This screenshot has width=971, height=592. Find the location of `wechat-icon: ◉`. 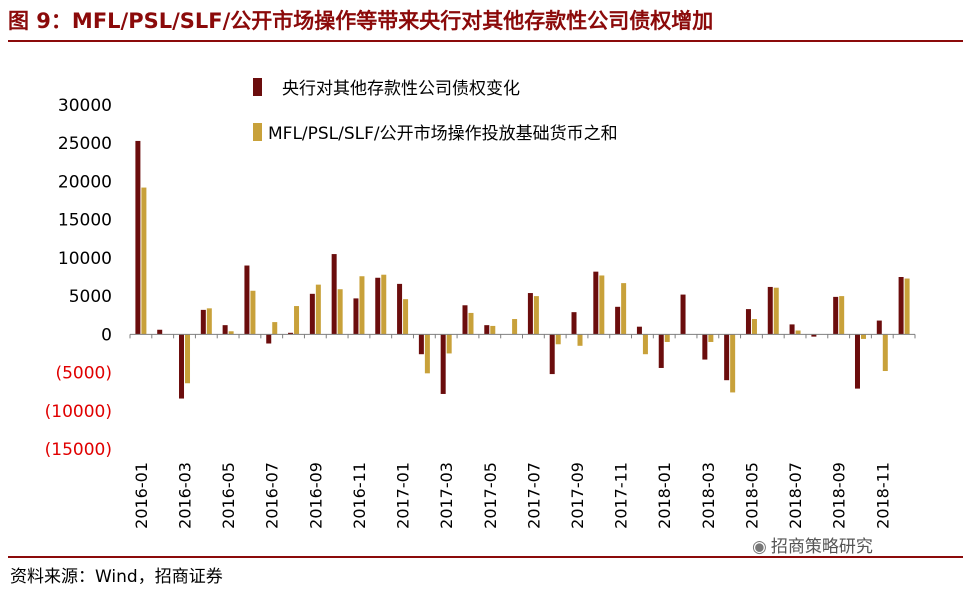

wechat-icon: ◉ is located at coordinates (759, 547).